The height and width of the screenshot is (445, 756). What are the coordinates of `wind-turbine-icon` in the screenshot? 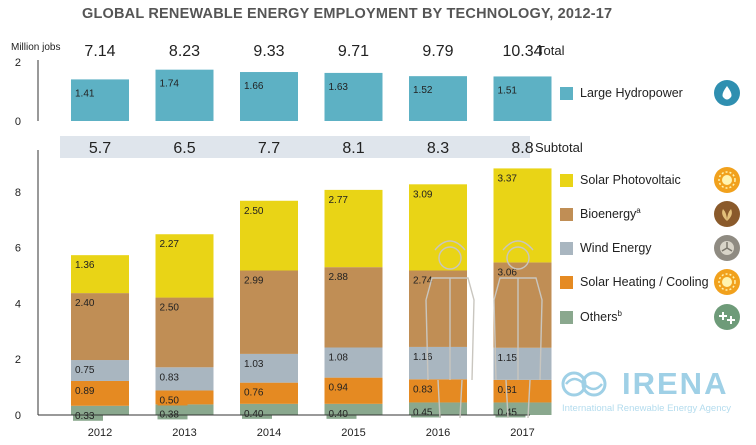 It's located at (727, 248).